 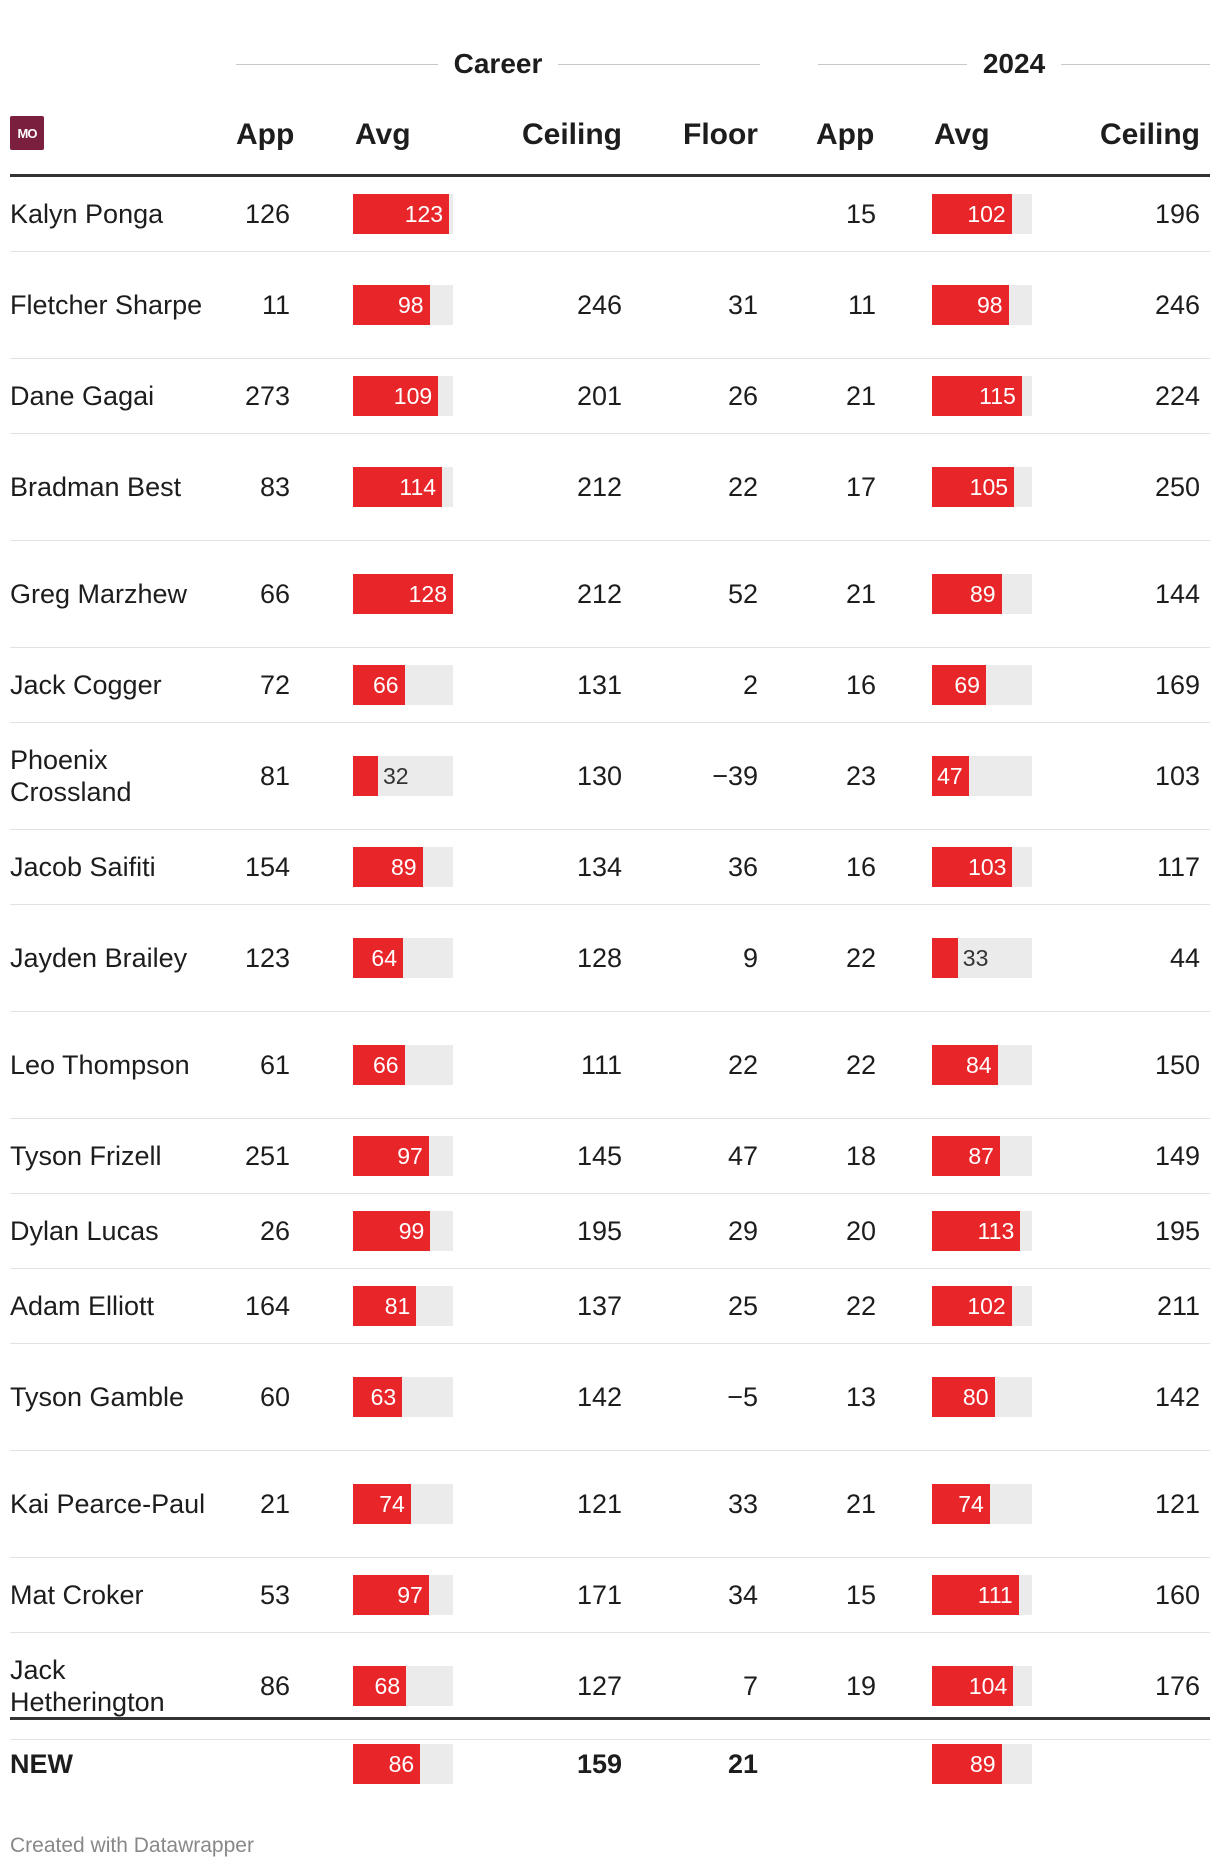 What do you see at coordinates (267, 866) in the screenshot?
I see `career-app: 154` at bounding box center [267, 866].